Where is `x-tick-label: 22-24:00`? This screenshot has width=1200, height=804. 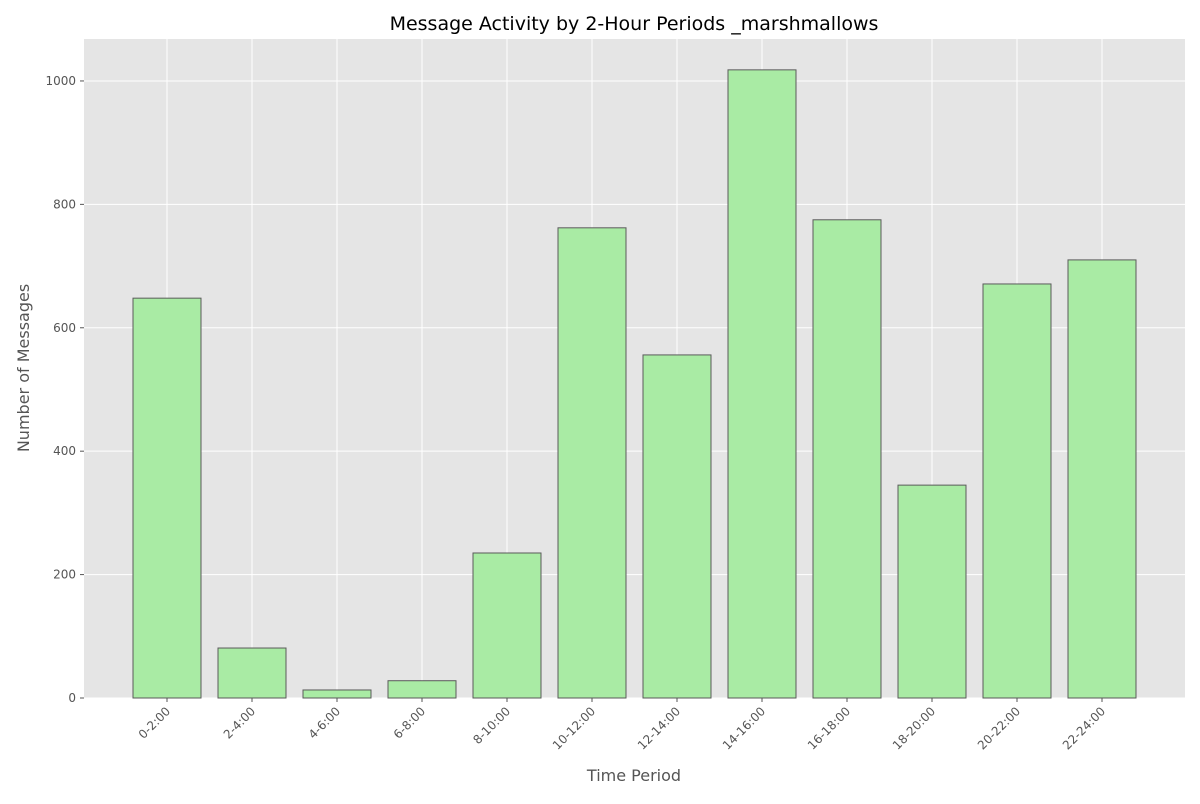 x-tick-label: 22-24:00 is located at coordinates (1084, 728).